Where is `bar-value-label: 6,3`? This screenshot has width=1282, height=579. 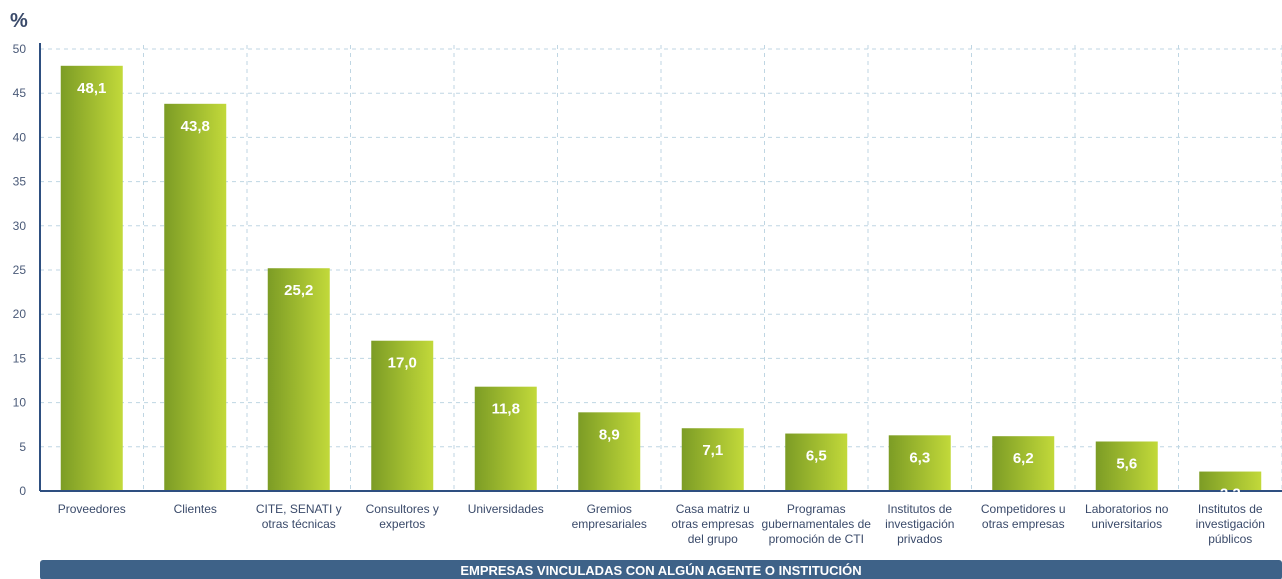
bar-value-label: 6,3 is located at coordinates (919, 457).